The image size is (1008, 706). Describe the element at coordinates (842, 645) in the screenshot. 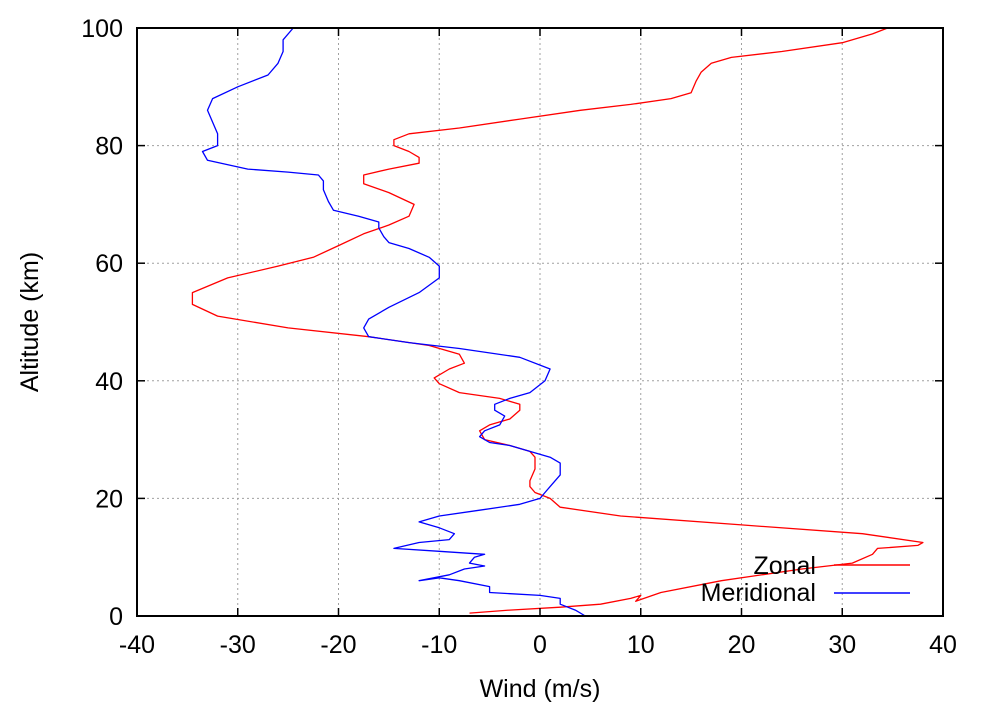

I see `x-tick-label: 30` at that location.